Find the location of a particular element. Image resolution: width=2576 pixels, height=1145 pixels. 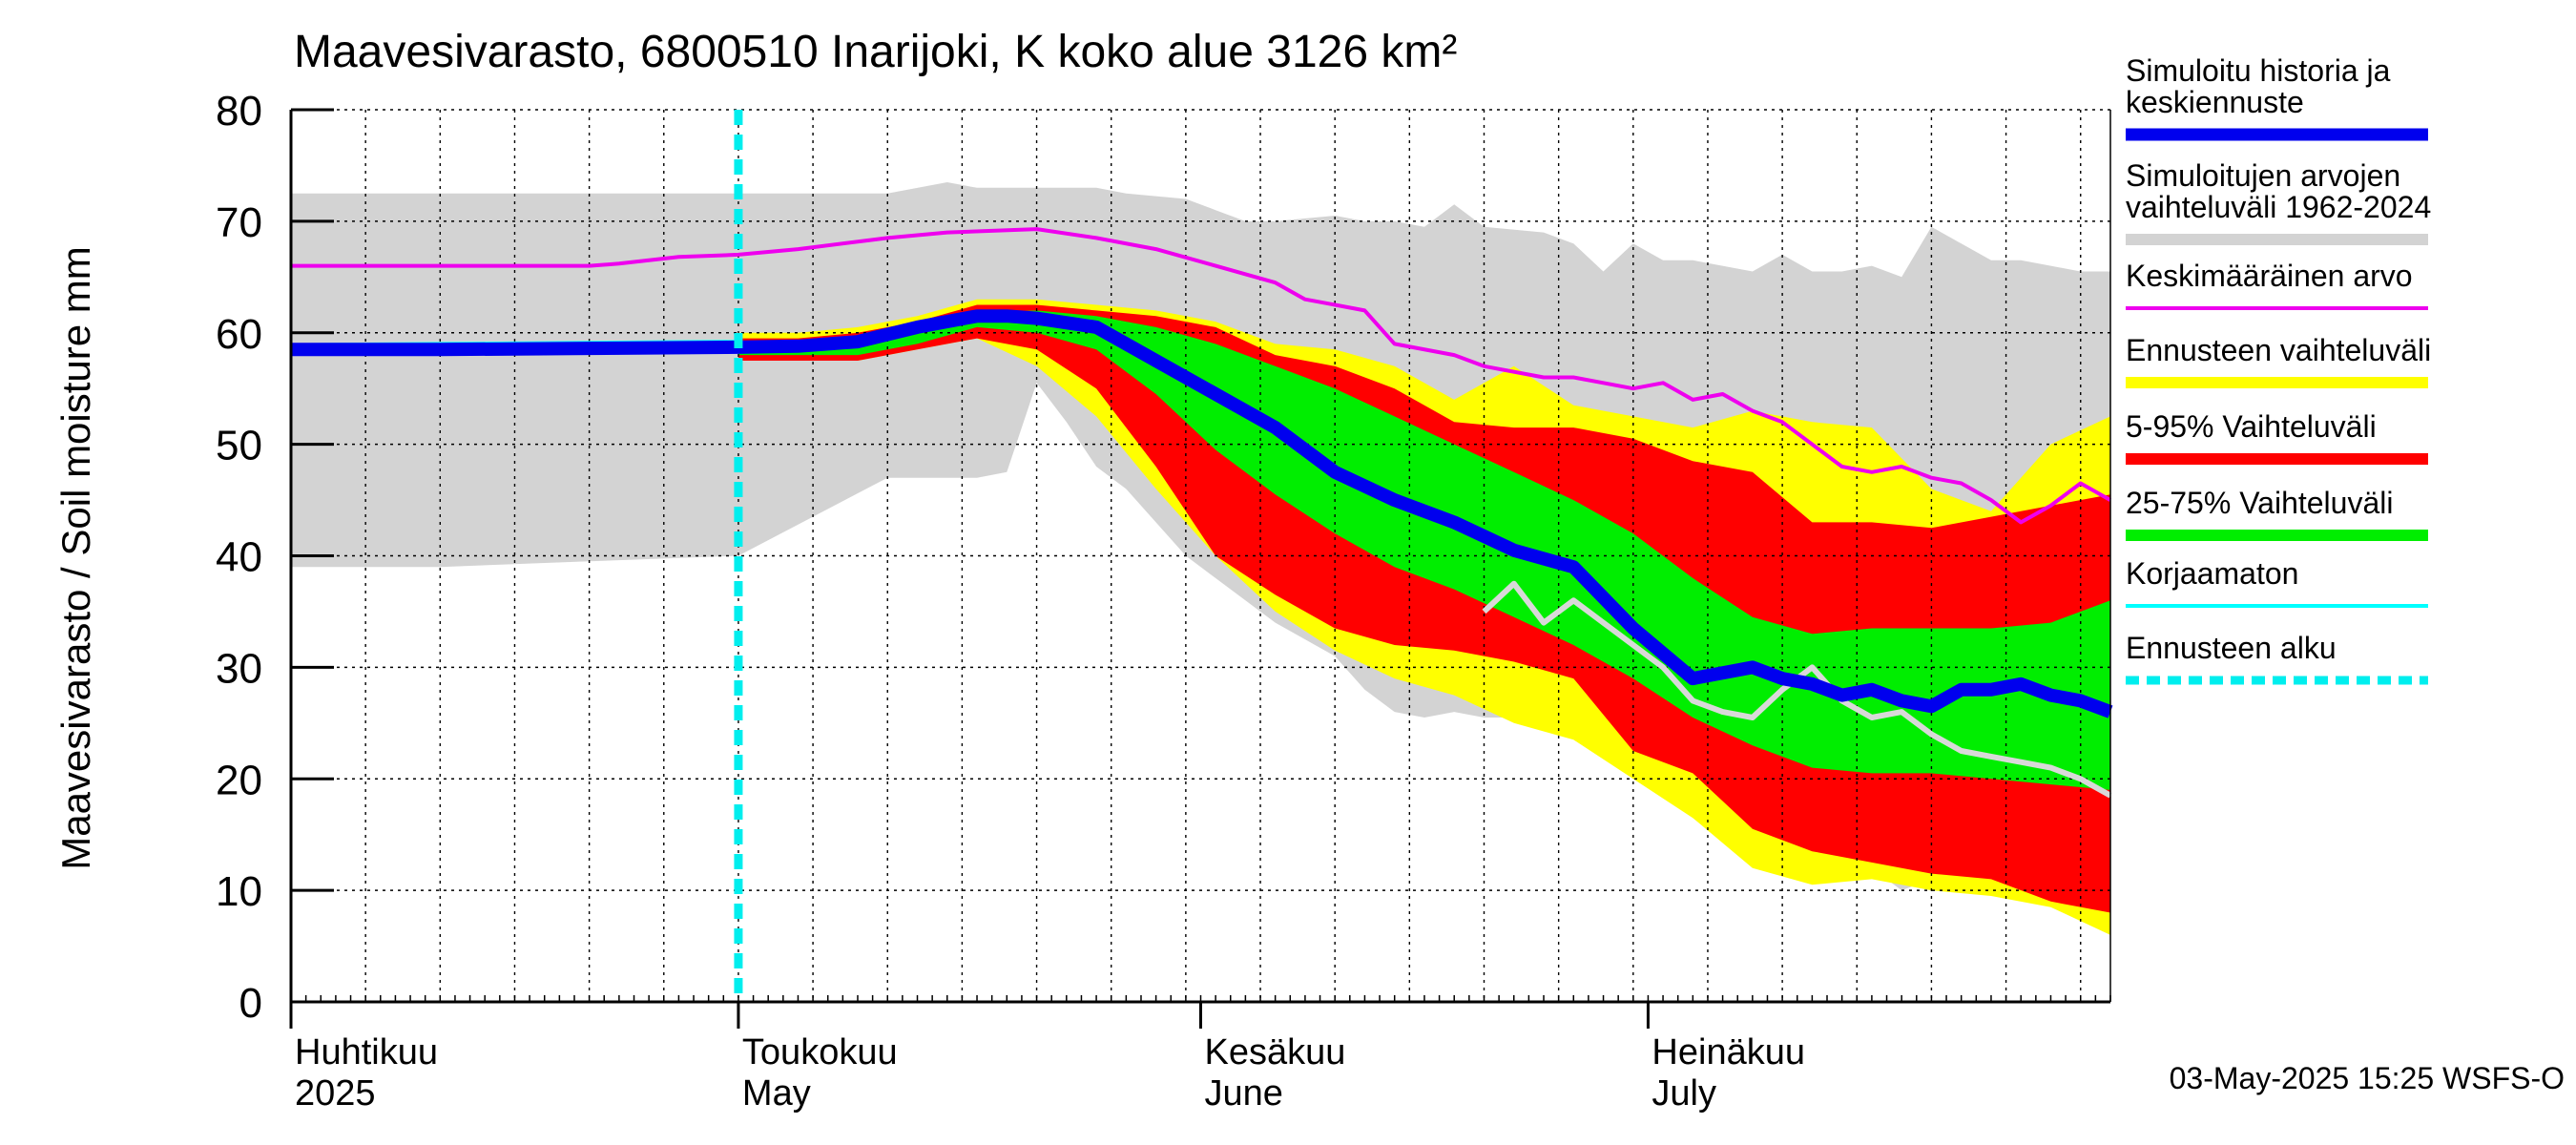

x-month-label-en: July is located at coordinates (1684, 1094).